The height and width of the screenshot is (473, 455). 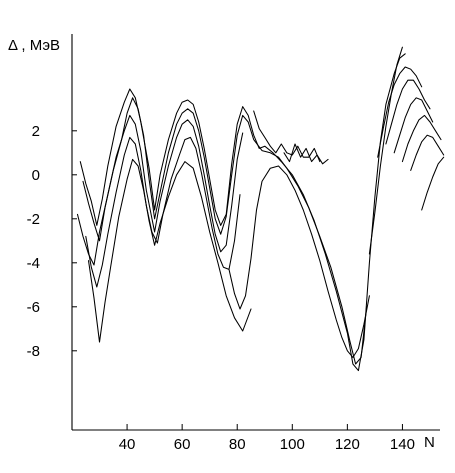 I want to click on y-tick-label: -4, so click(x=33, y=263).